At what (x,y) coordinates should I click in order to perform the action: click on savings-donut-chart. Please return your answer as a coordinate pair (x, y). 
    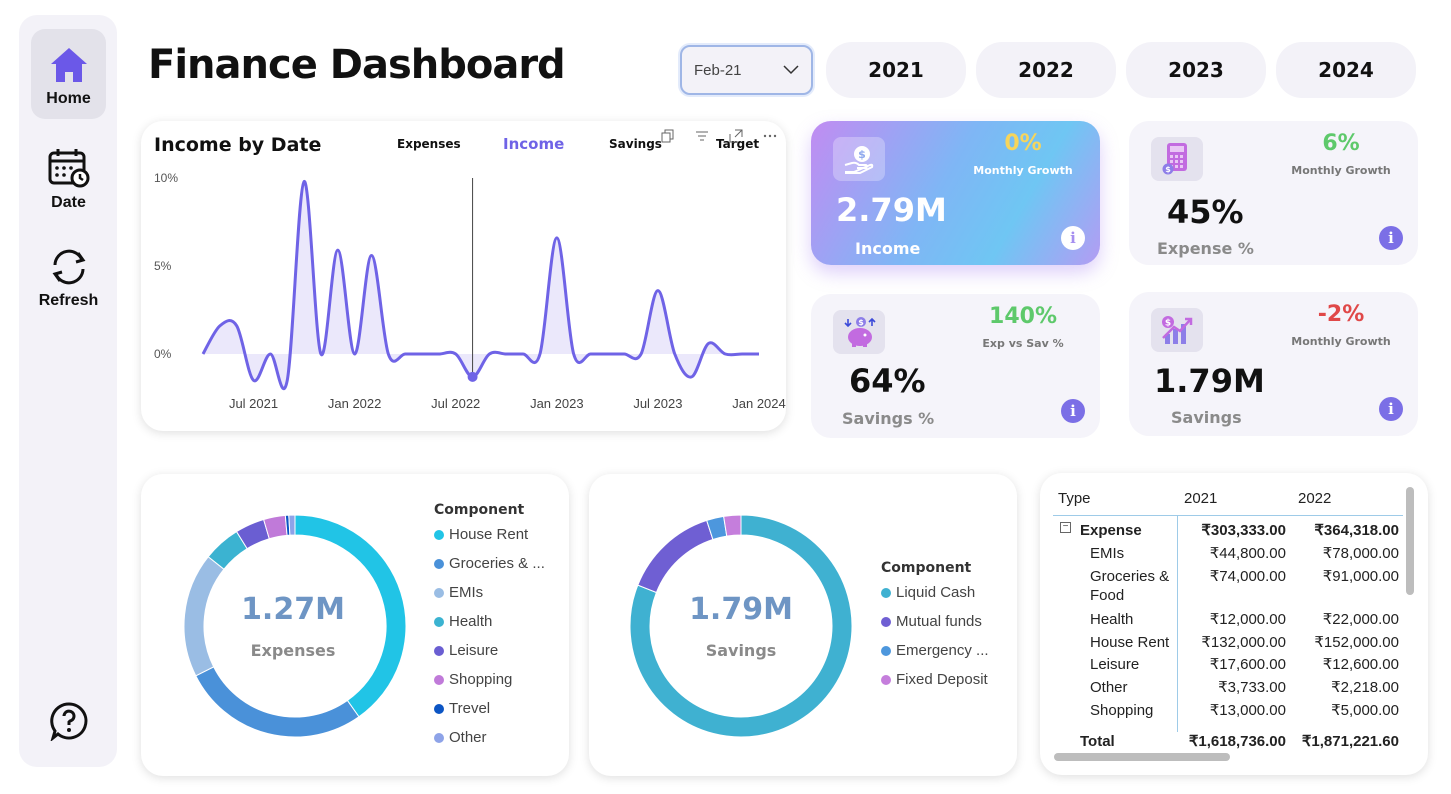
    Looking at the image, I should click on (741, 626).